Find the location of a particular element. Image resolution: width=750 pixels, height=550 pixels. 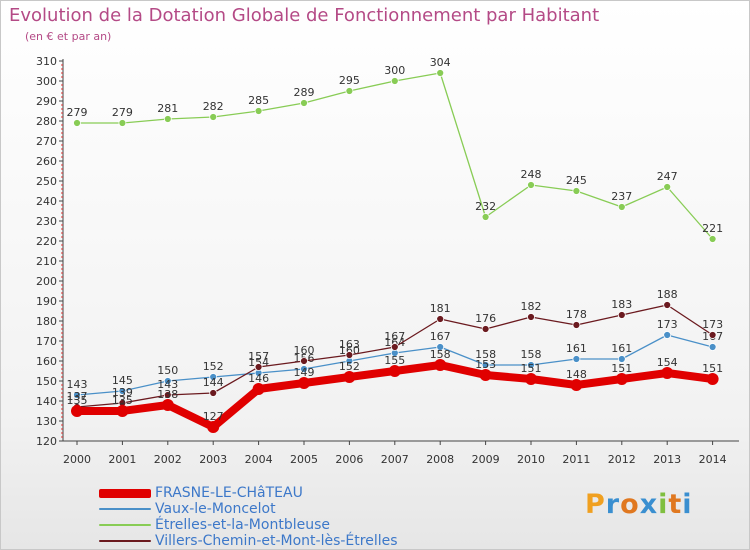

data-label: 151 is located at coordinates (712, 368).